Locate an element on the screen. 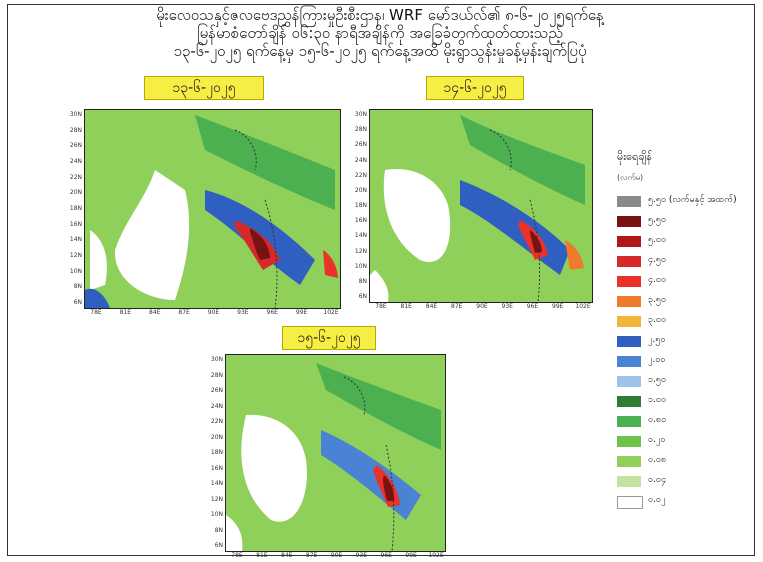 The height and width of the screenshot is (562, 763). latitude-tick: 26N is located at coordinates (75, 146).